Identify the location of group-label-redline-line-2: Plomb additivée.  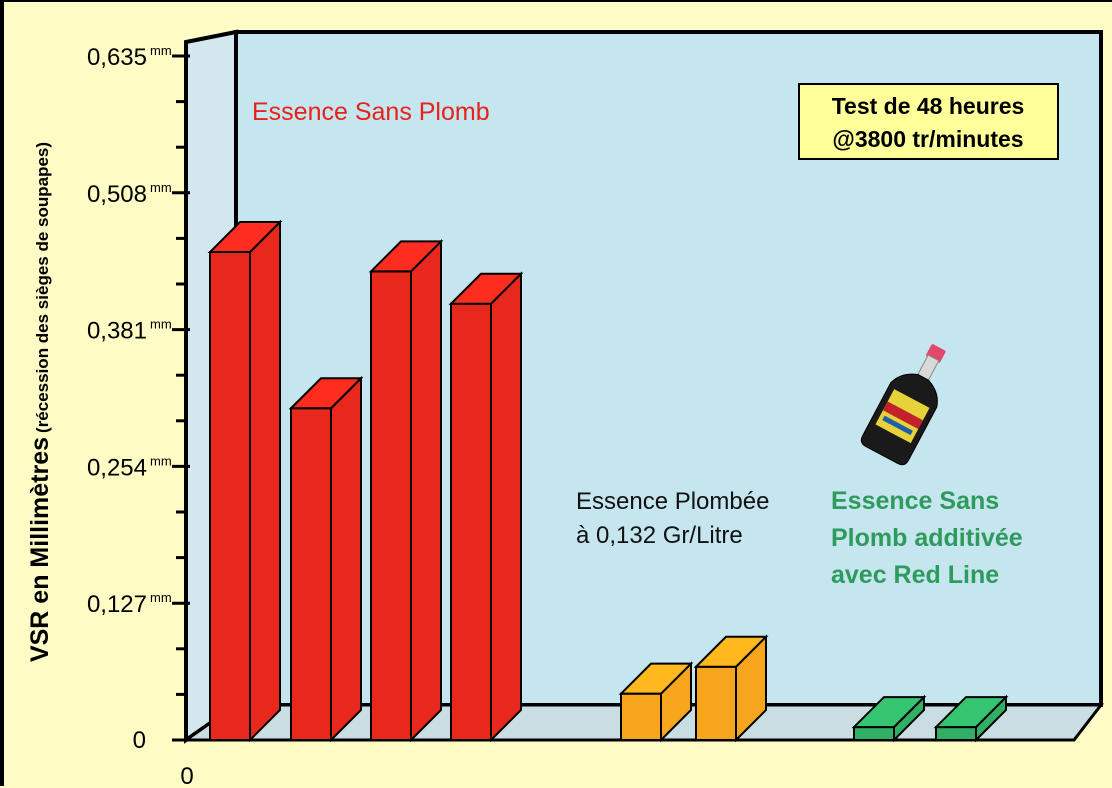
(927, 538).